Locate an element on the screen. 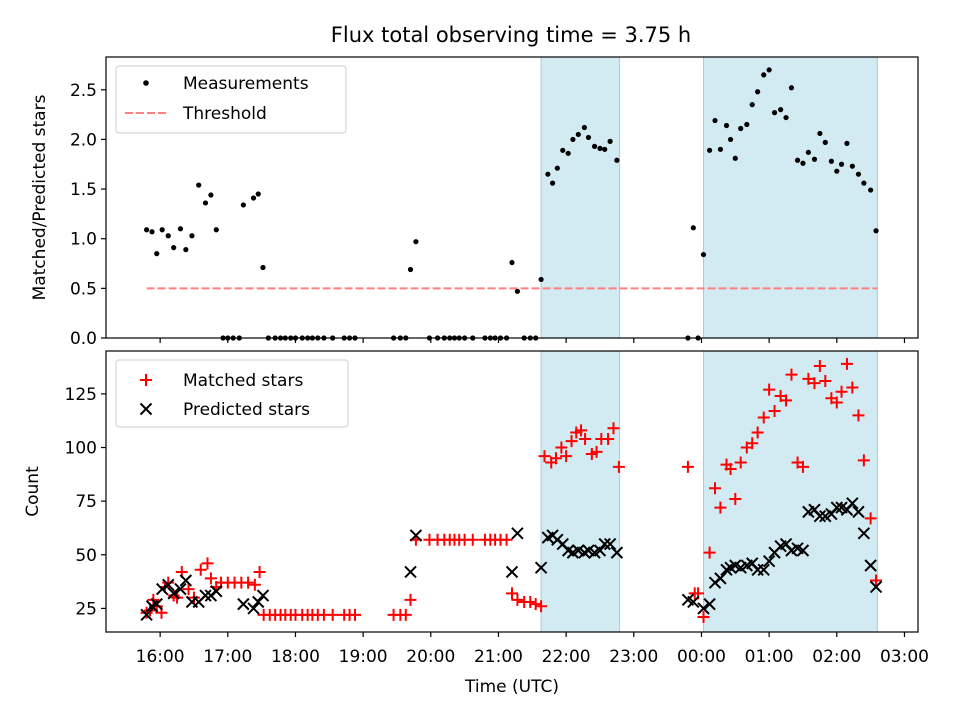 This screenshot has height=720, width=960. y-tick-label: 2.5 is located at coordinates (83, 91).